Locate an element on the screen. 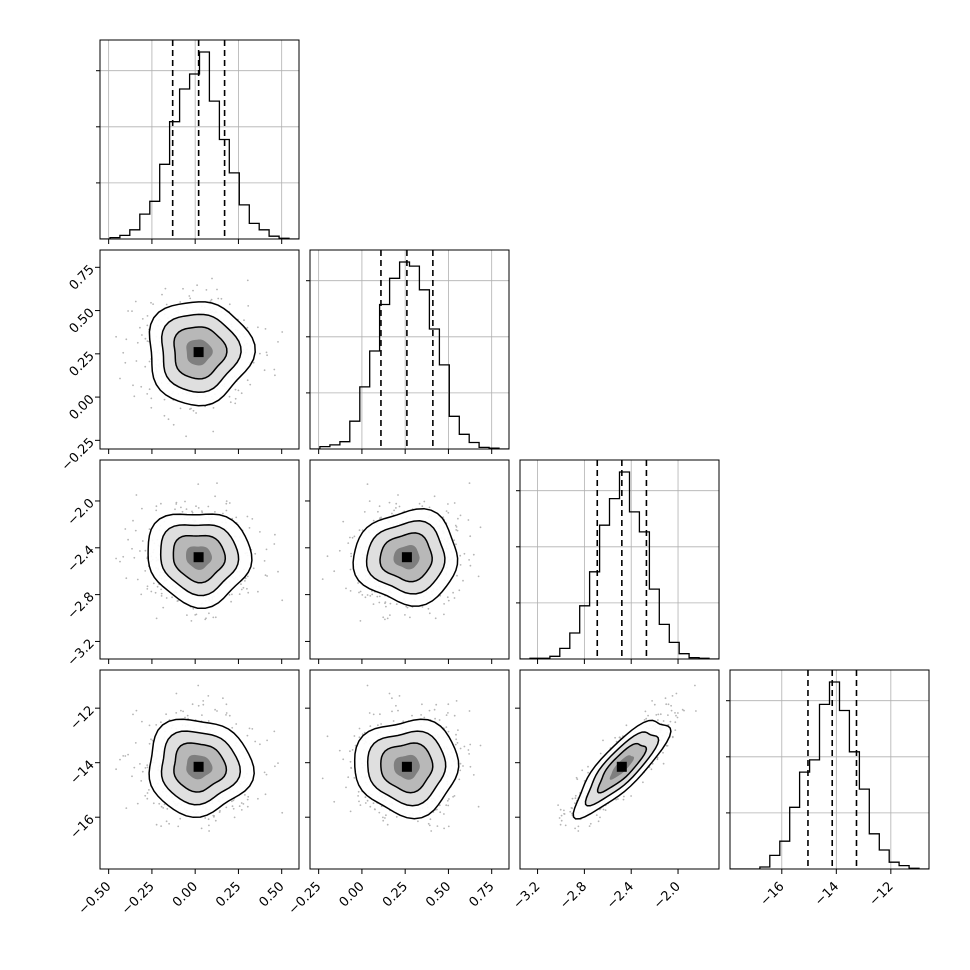  x-tick-label: 0.75 is located at coordinates (481, 894).